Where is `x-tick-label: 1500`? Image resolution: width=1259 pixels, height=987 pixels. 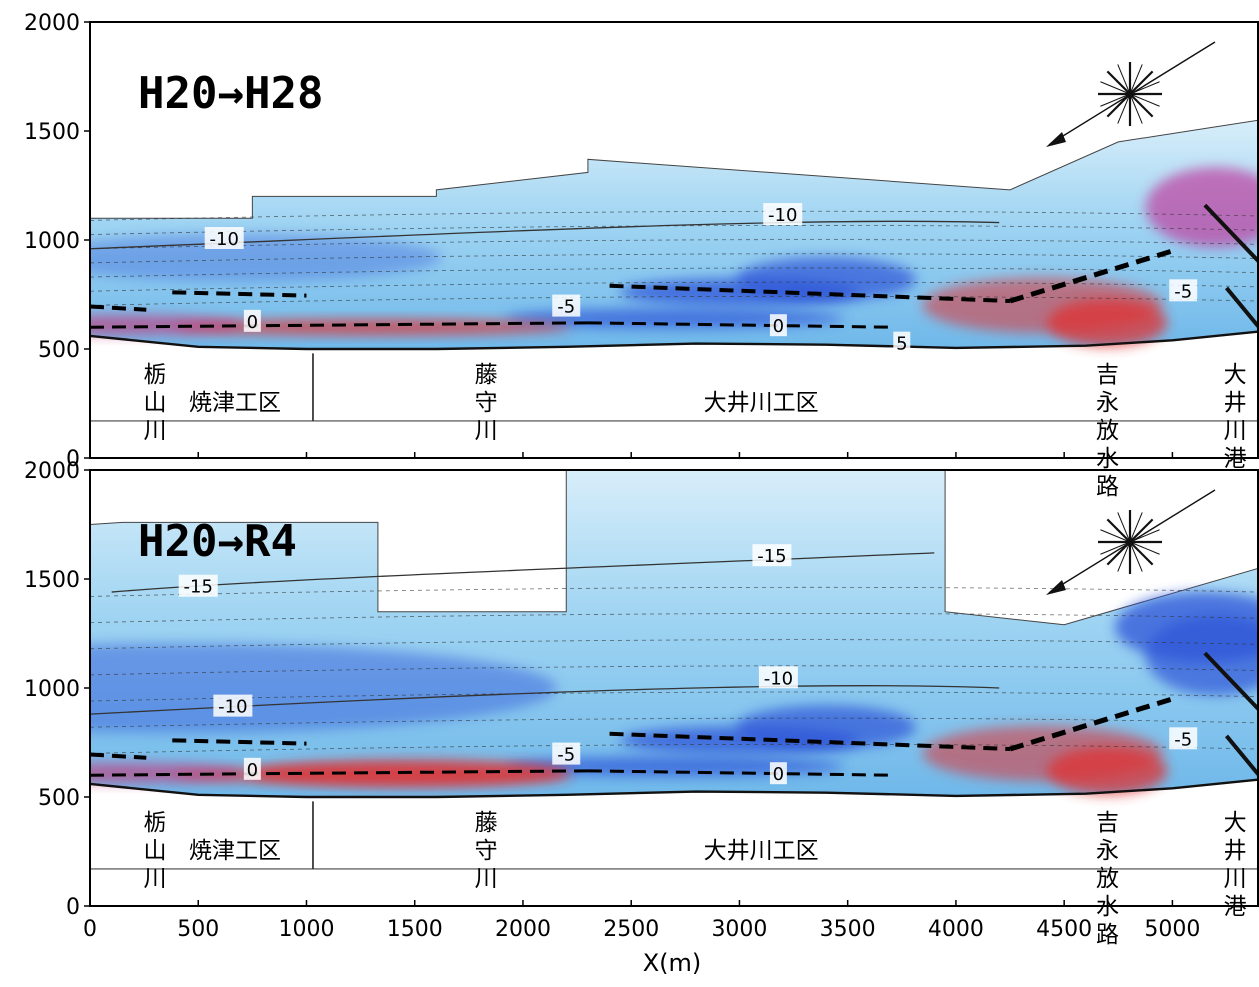 x-tick-label: 1500 is located at coordinates (415, 929).